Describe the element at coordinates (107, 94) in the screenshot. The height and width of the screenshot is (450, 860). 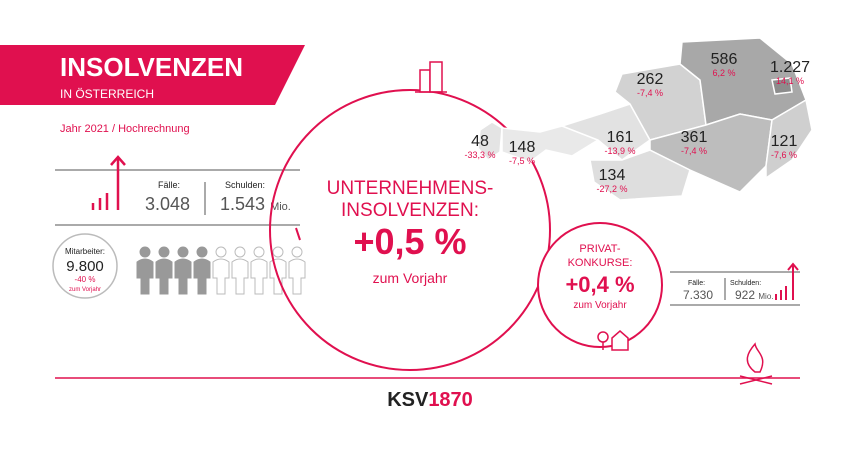
I see `subtitle: IN ÖSTERREICH` at that location.